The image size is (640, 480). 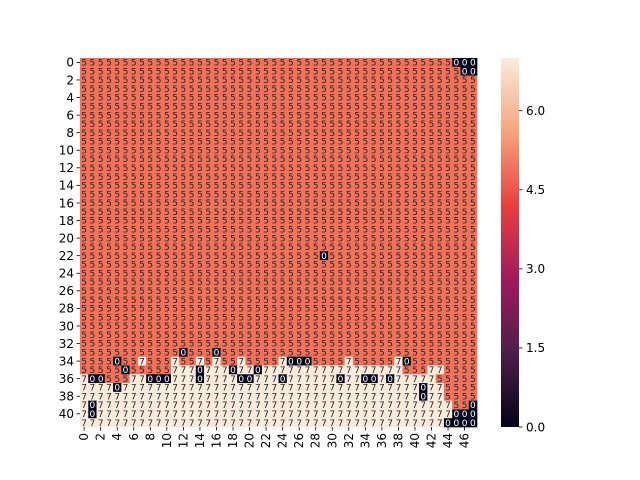 What do you see at coordinates (66, 151) in the screenshot?
I see `y-tick-label: 10` at bounding box center [66, 151].